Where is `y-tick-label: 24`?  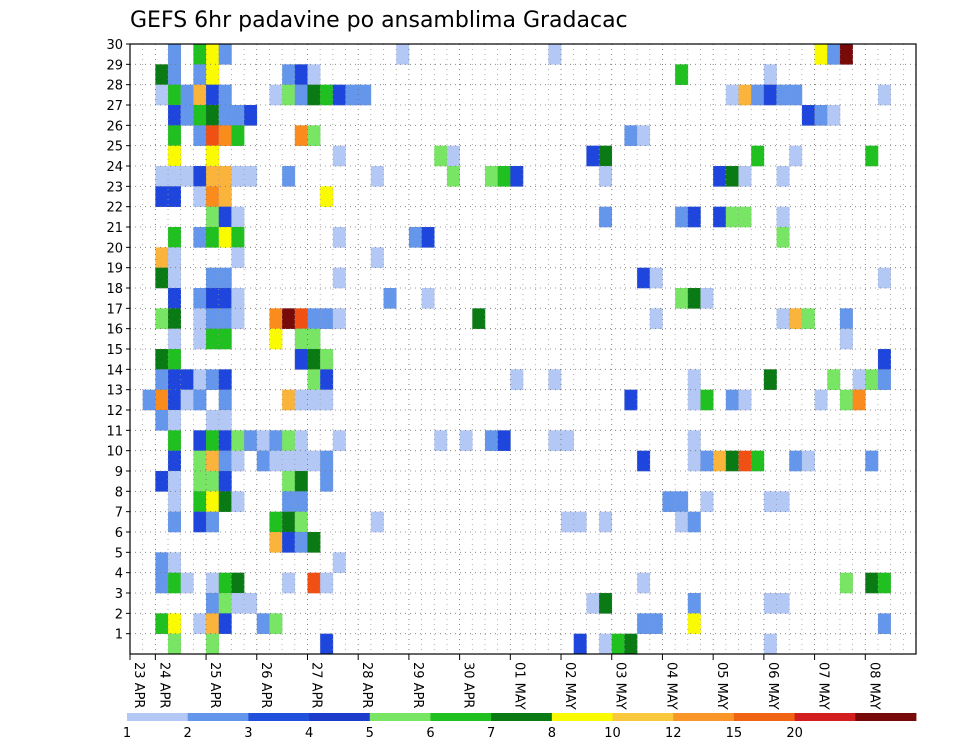
y-tick-label: 24 is located at coordinates (114, 167).